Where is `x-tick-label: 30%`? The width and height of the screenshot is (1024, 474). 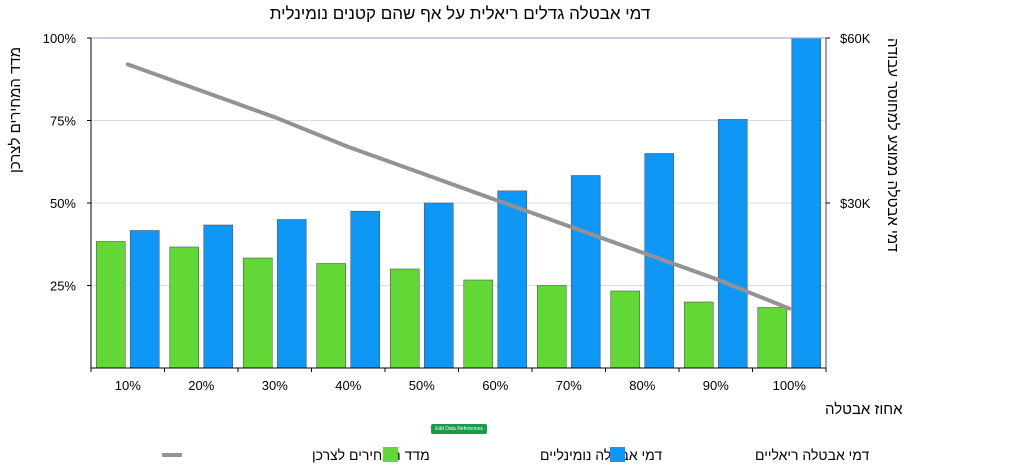
x-tick-label: 30% is located at coordinates (275, 385).